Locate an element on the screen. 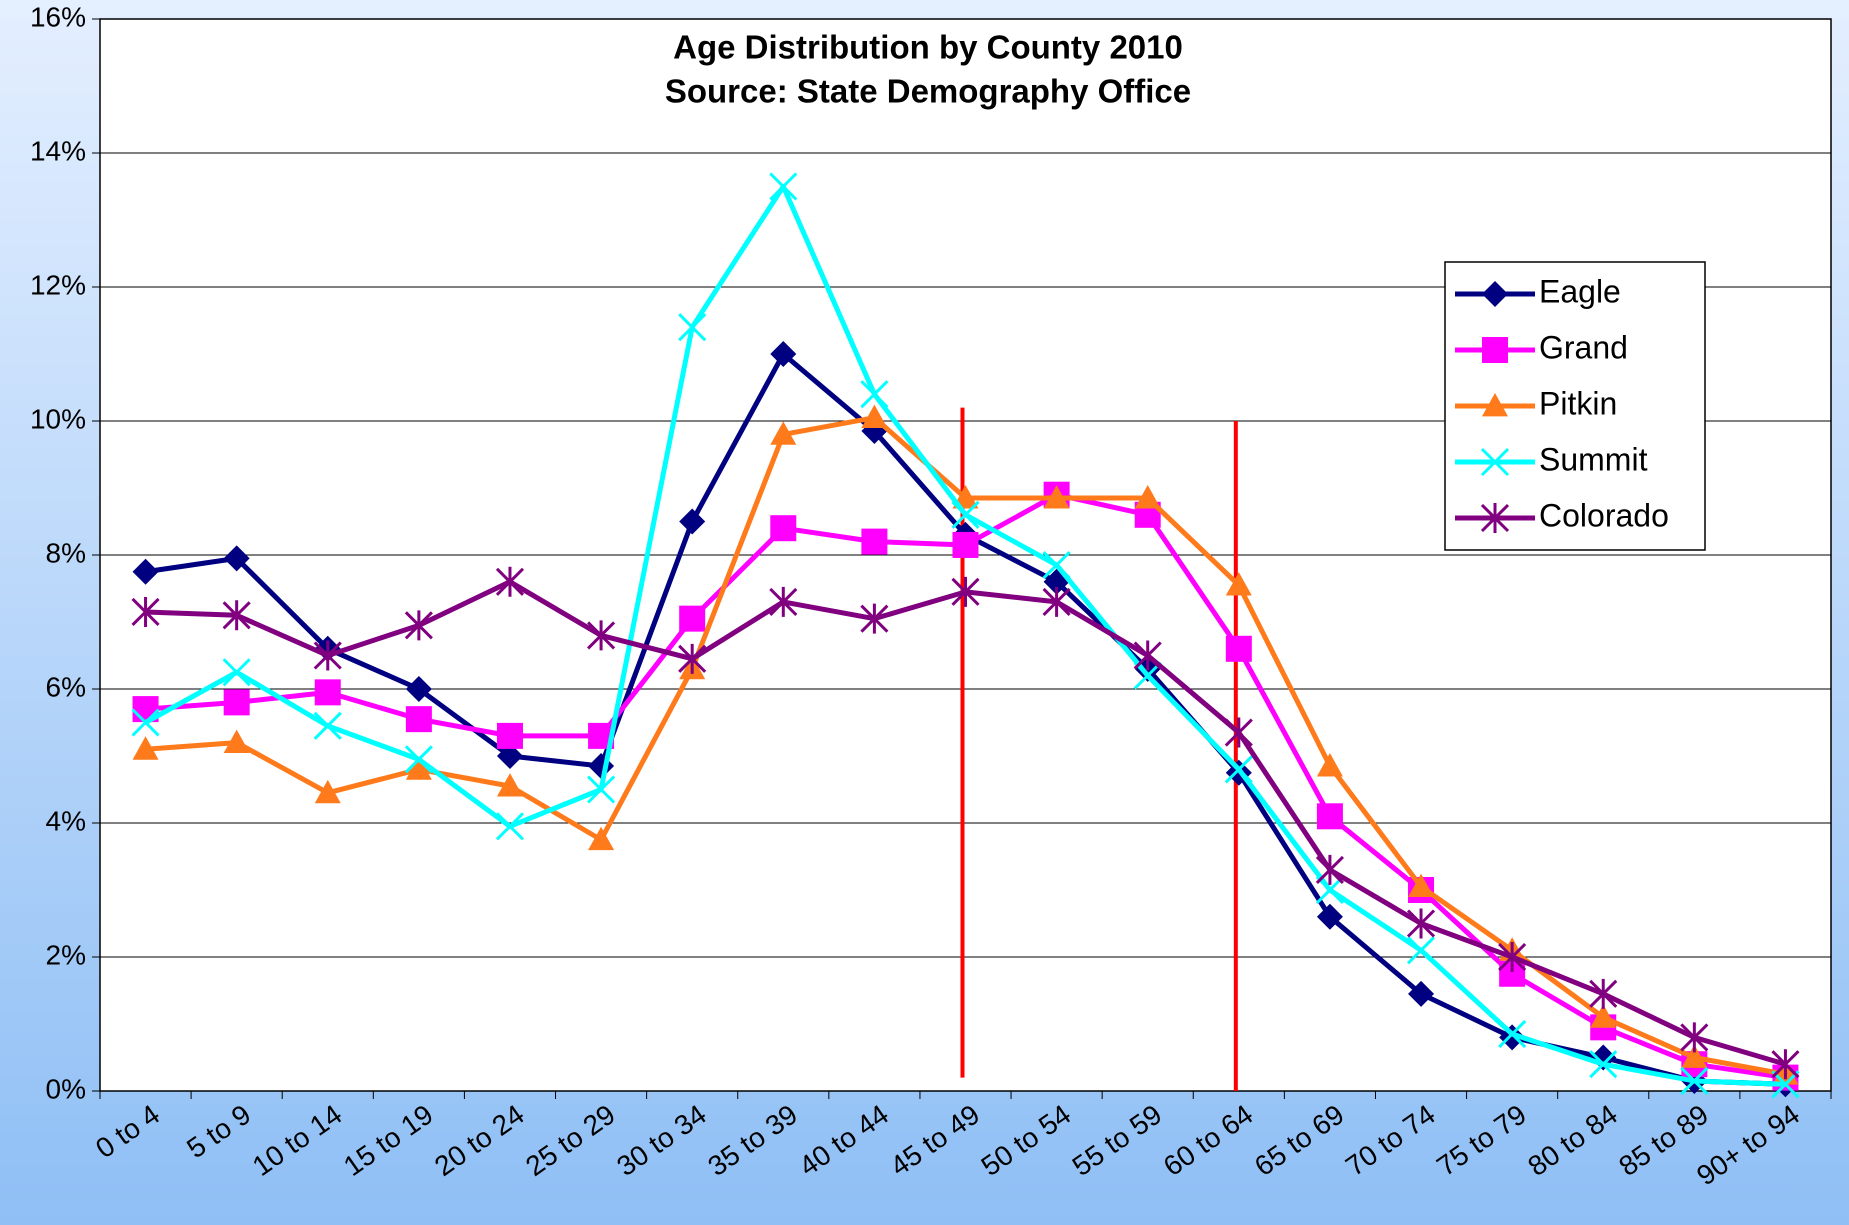 The image size is (1849, 1225). chart-subtitle: Source: State Demography Office is located at coordinates (928, 91).